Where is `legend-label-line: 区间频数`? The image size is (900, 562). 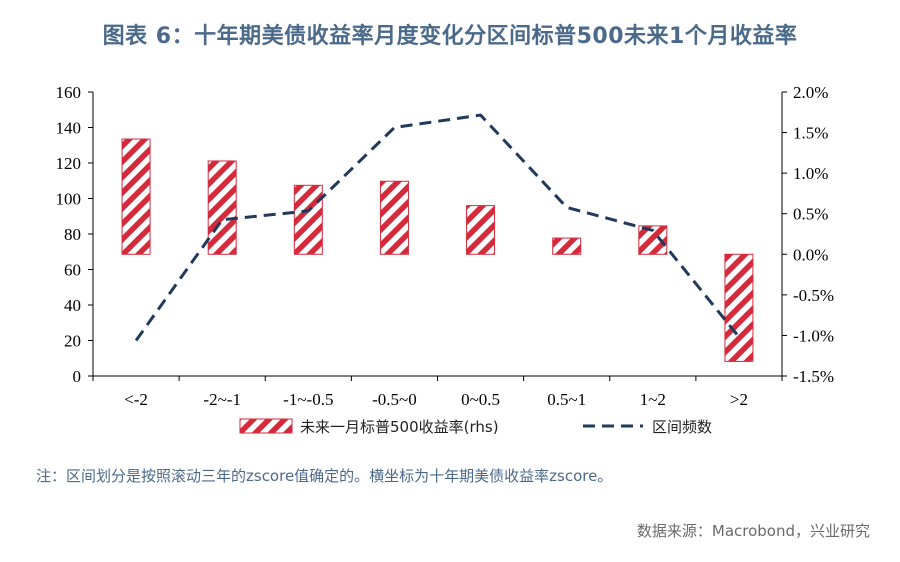
legend-label-line: 区间频数 is located at coordinates (682, 427).